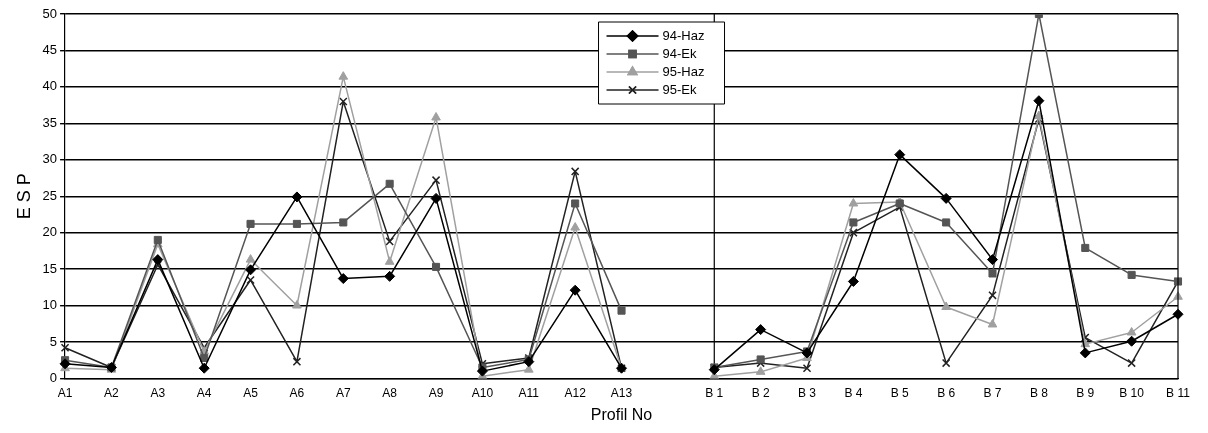 The width and height of the screenshot is (1208, 433). Describe the element at coordinates (714, 392) in the screenshot. I see `x-tick-label: B 1` at that location.